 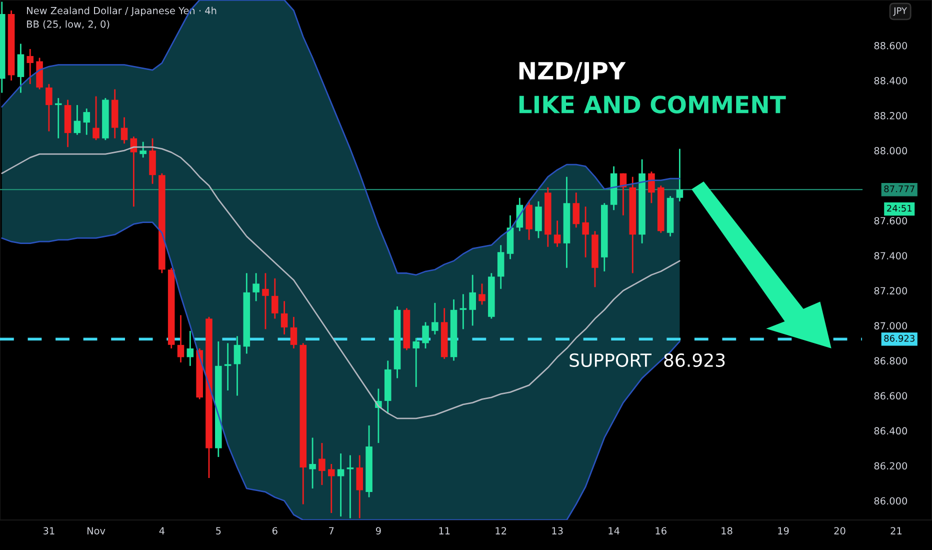 I want to click on x-tick-label: 18, so click(x=727, y=530).